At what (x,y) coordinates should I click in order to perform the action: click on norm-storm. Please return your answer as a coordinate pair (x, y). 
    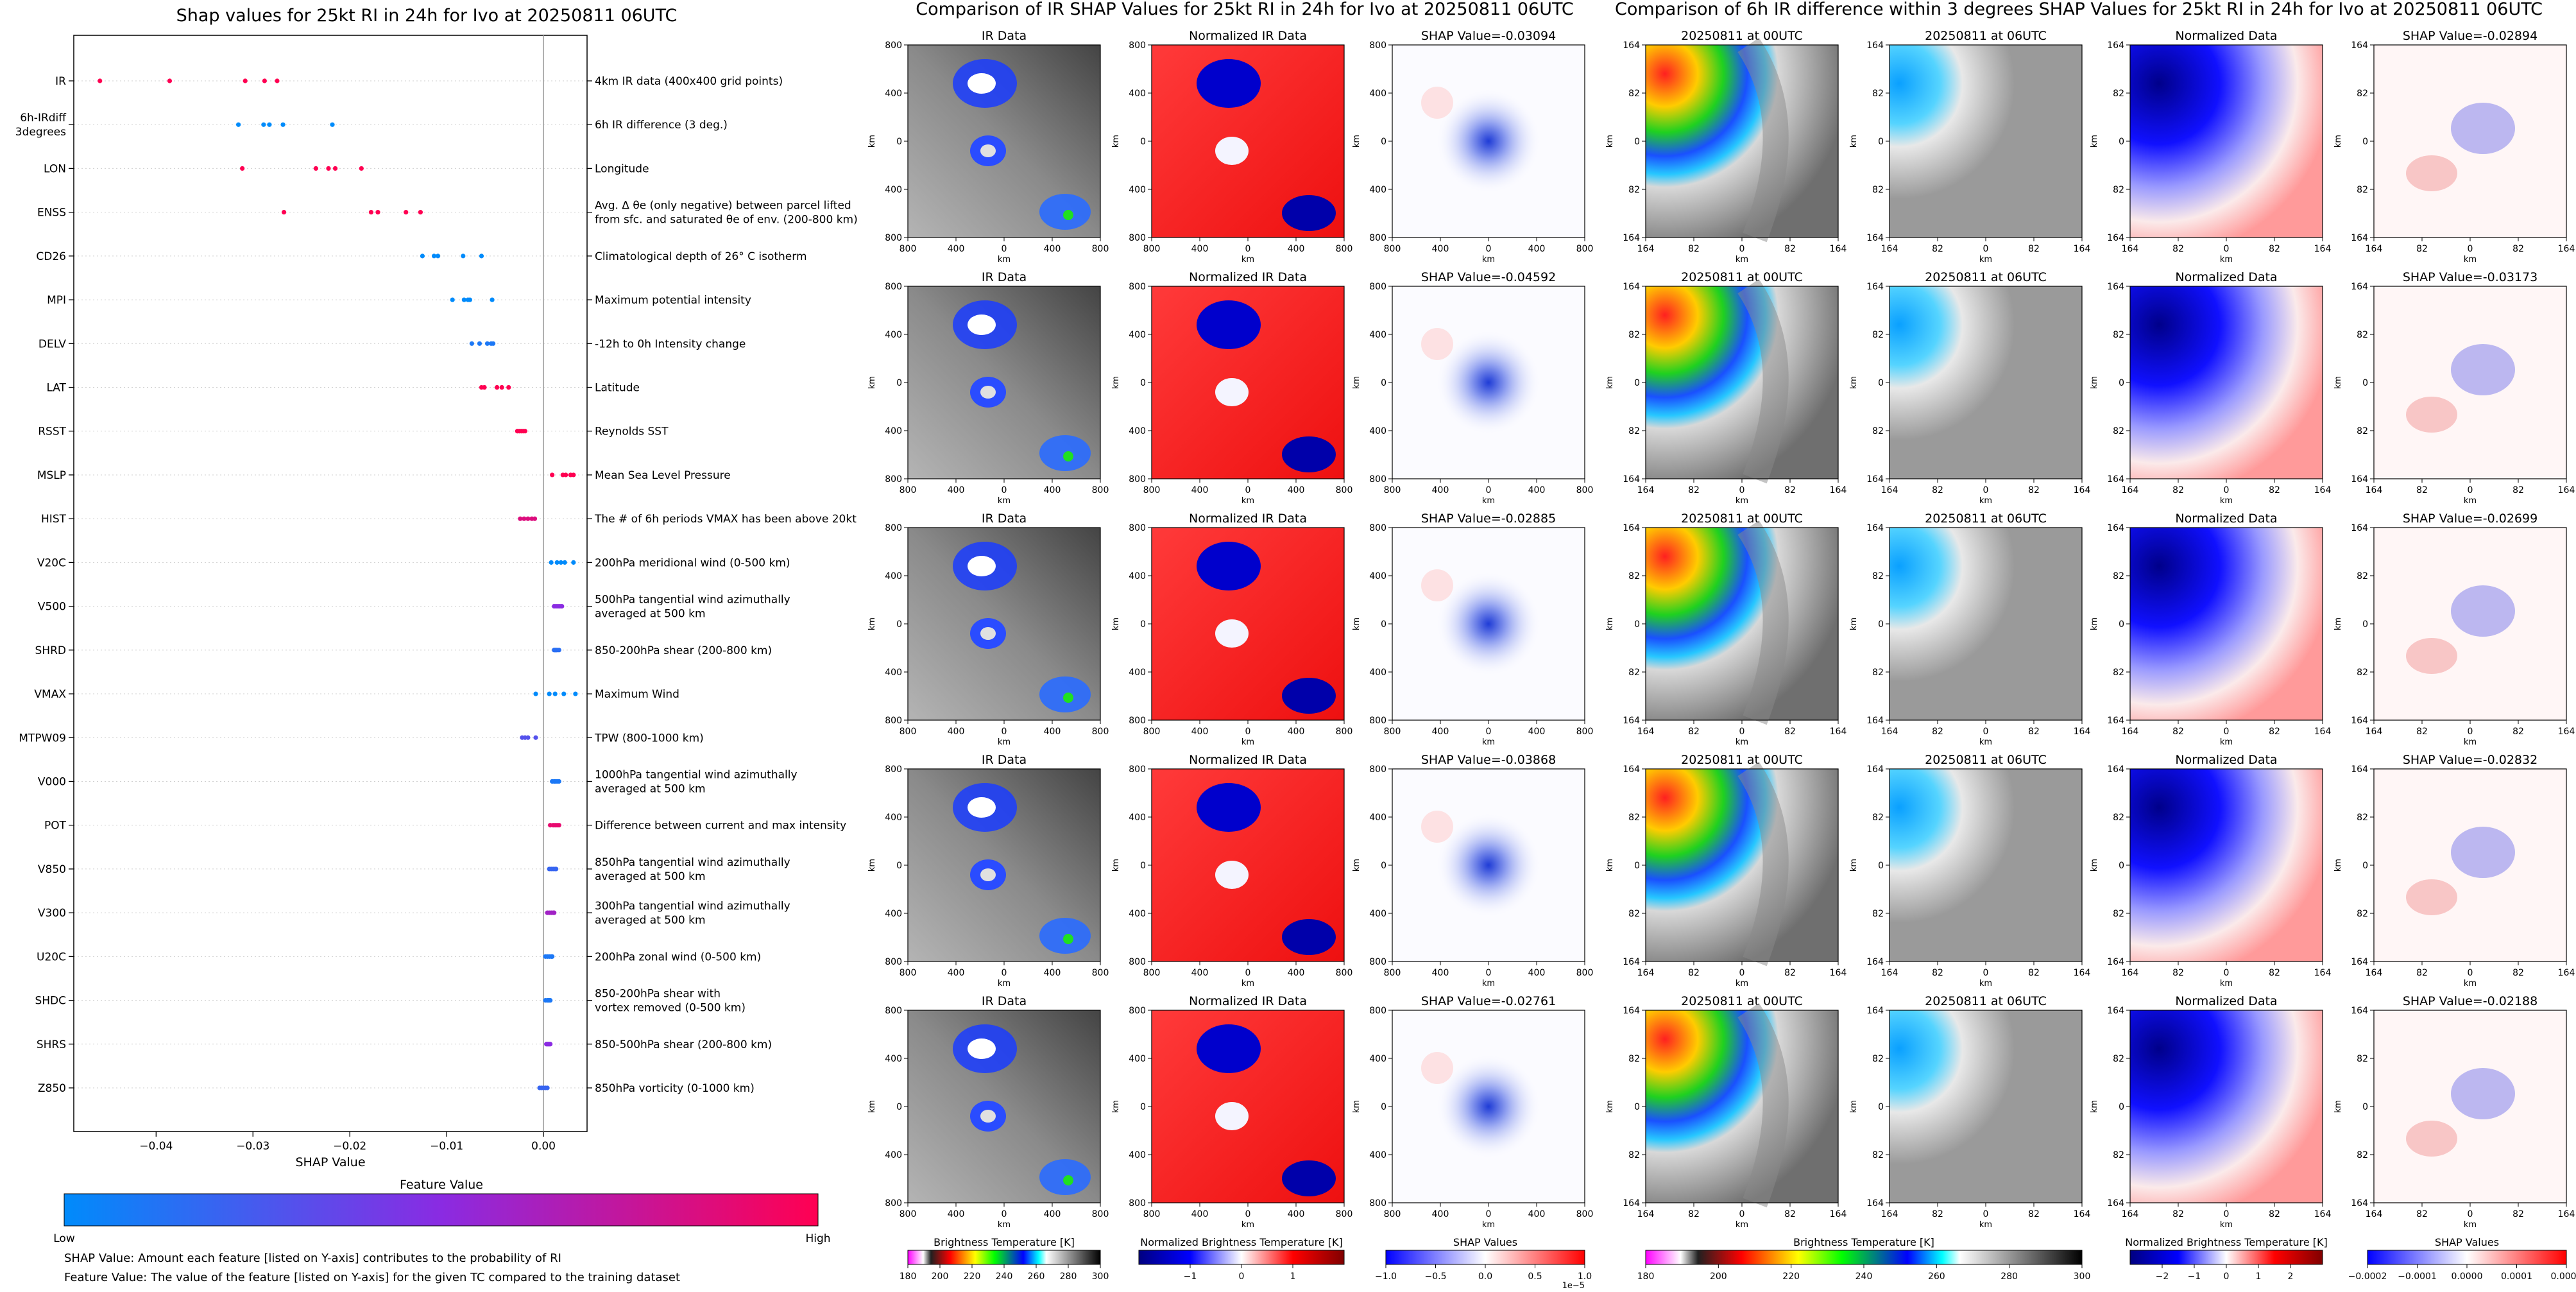
    Looking at the image, I should click on (1232, 633).